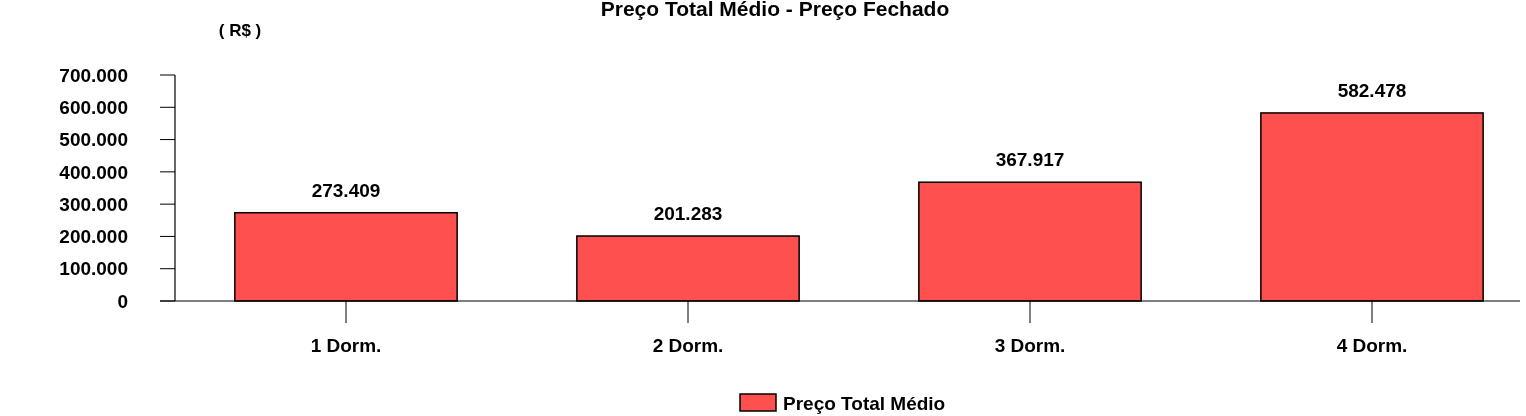 The height and width of the screenshot is (416, 1526). I want to click on x-tick-label: 4 Dorm., so click(1372, 345).